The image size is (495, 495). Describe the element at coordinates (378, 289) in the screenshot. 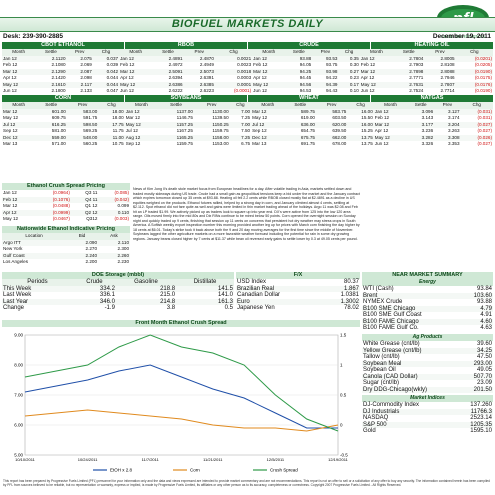

I see `table-cell: WTI (Cash)` at that location.